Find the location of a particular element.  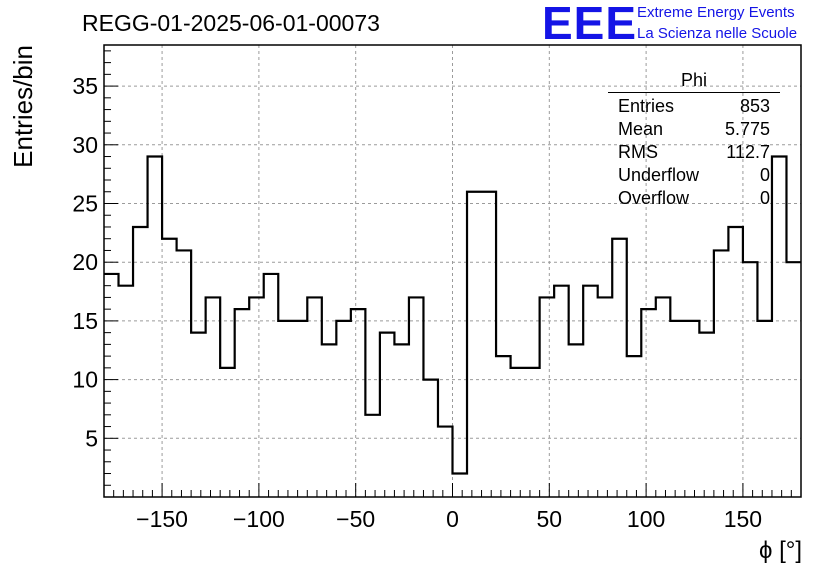

stats-label: Overflow is located at coordinates (654, 198).